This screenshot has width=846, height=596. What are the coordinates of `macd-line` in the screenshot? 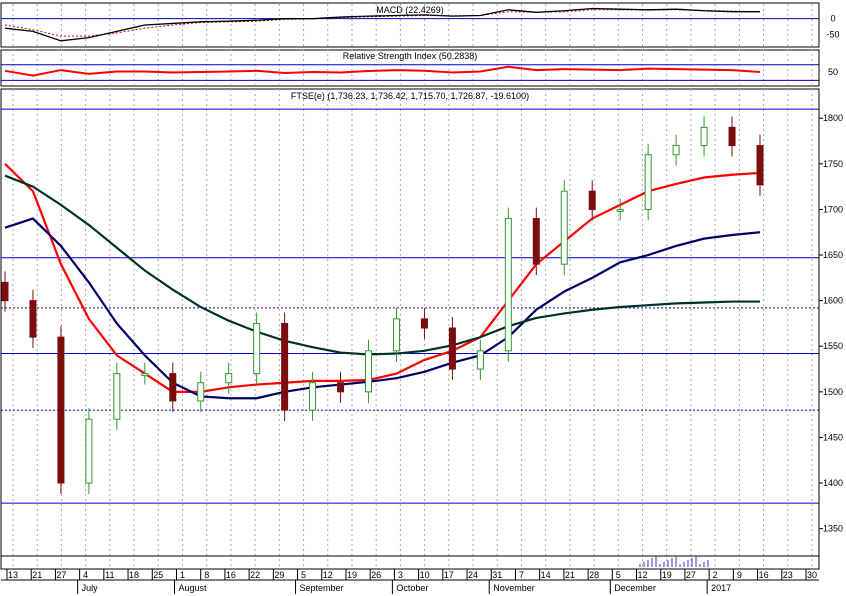 It's located at (382, 24).